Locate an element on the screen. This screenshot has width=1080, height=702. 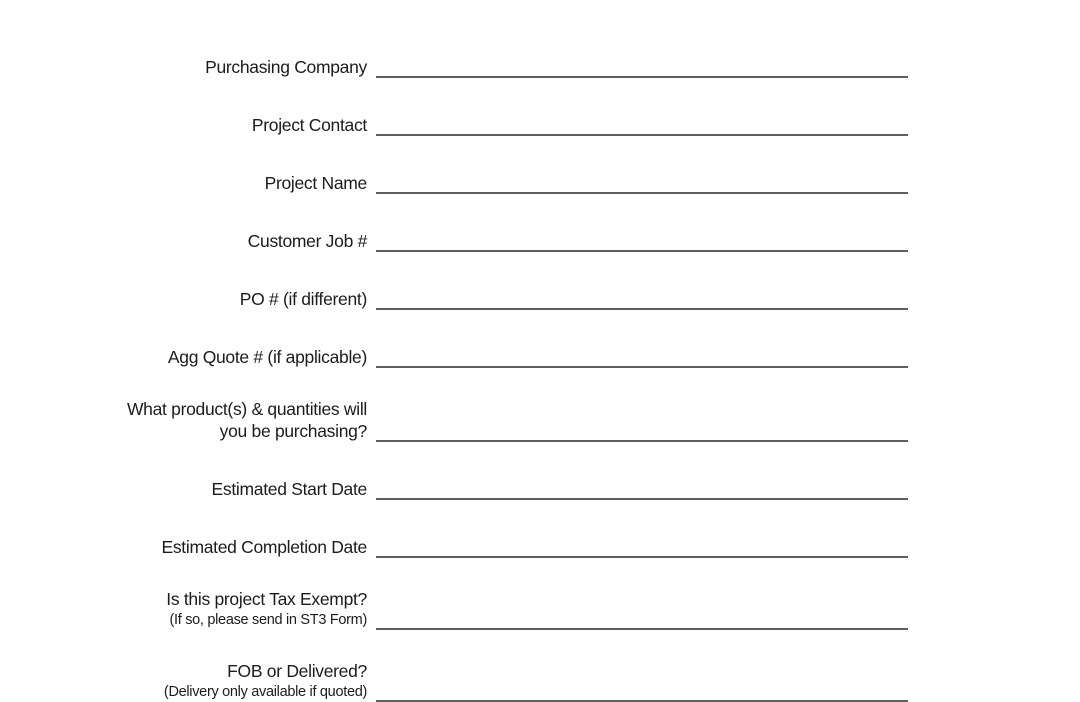
agg-quote-number-field is located at coordinates (642, 354).